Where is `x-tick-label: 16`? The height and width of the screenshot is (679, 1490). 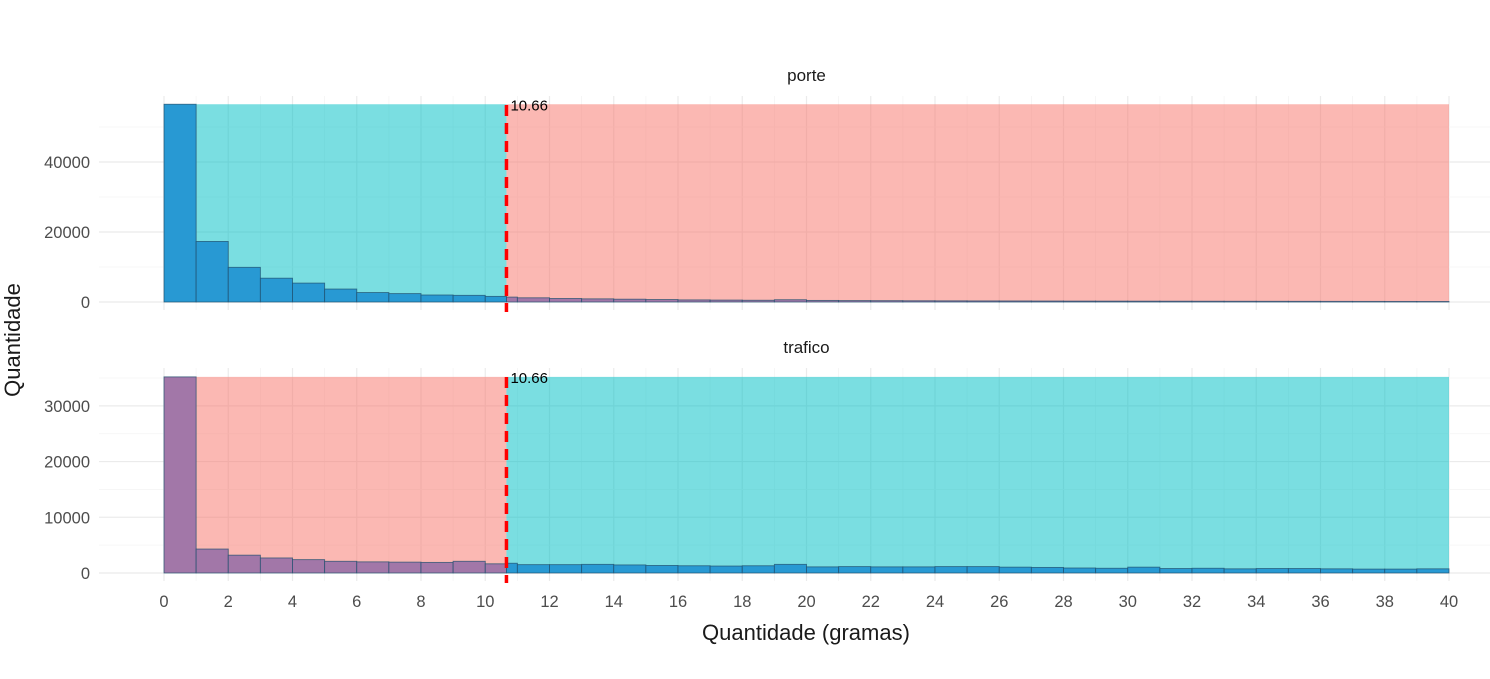
x-tick-label: 16 is located at coordinates (678, 602).